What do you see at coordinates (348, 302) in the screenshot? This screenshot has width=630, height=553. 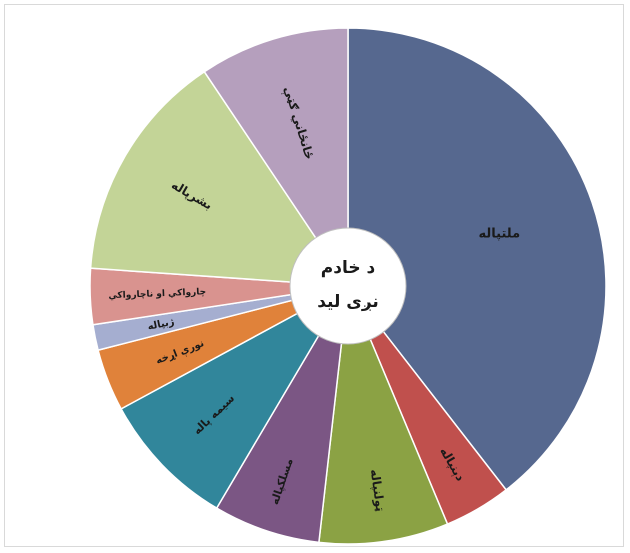 I see `center-label-line-2: نږی لید` at bounding box center [348, 302].